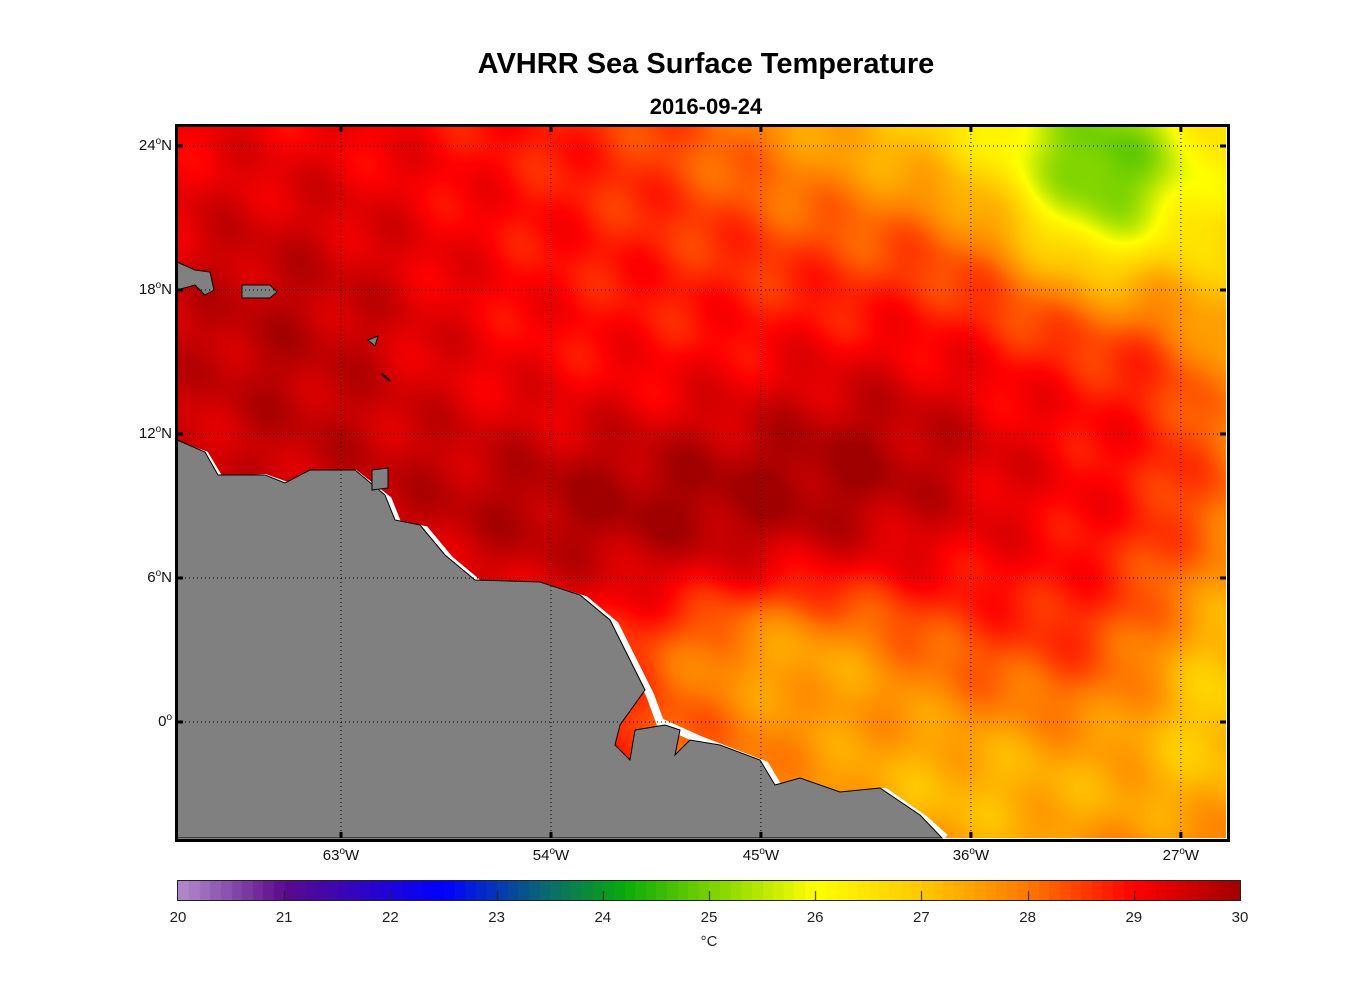 This screenshot has width=1356, height=1000. I want to click on land-island-barbados, so click(386, 377).